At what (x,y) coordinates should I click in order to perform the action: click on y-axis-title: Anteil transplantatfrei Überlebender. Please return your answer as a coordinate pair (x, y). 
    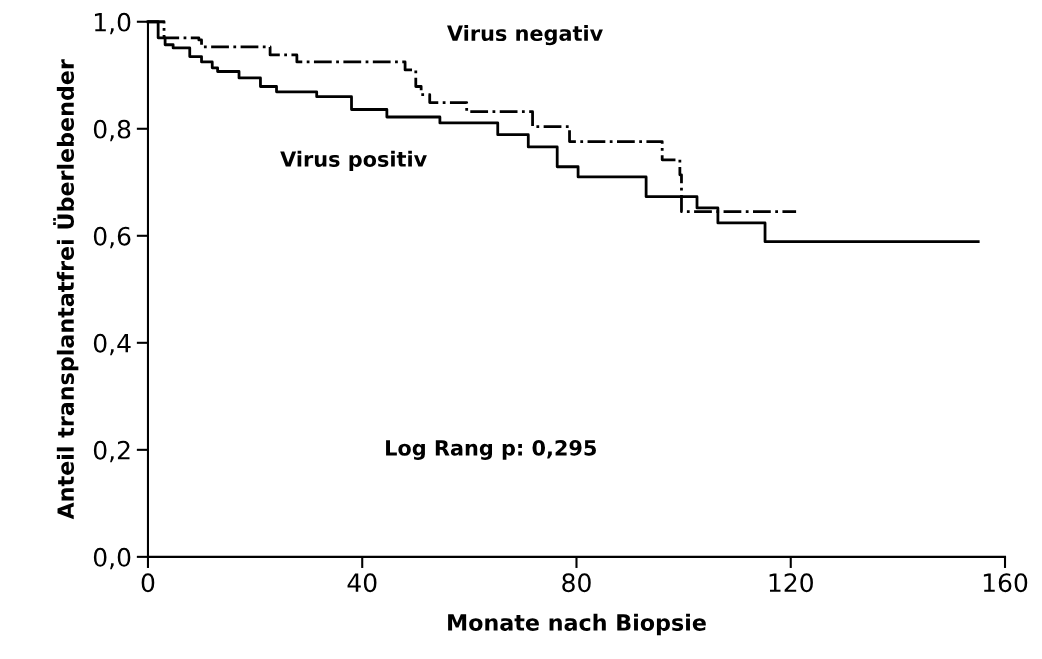
    Looking at the image, I should click on (66, 289).